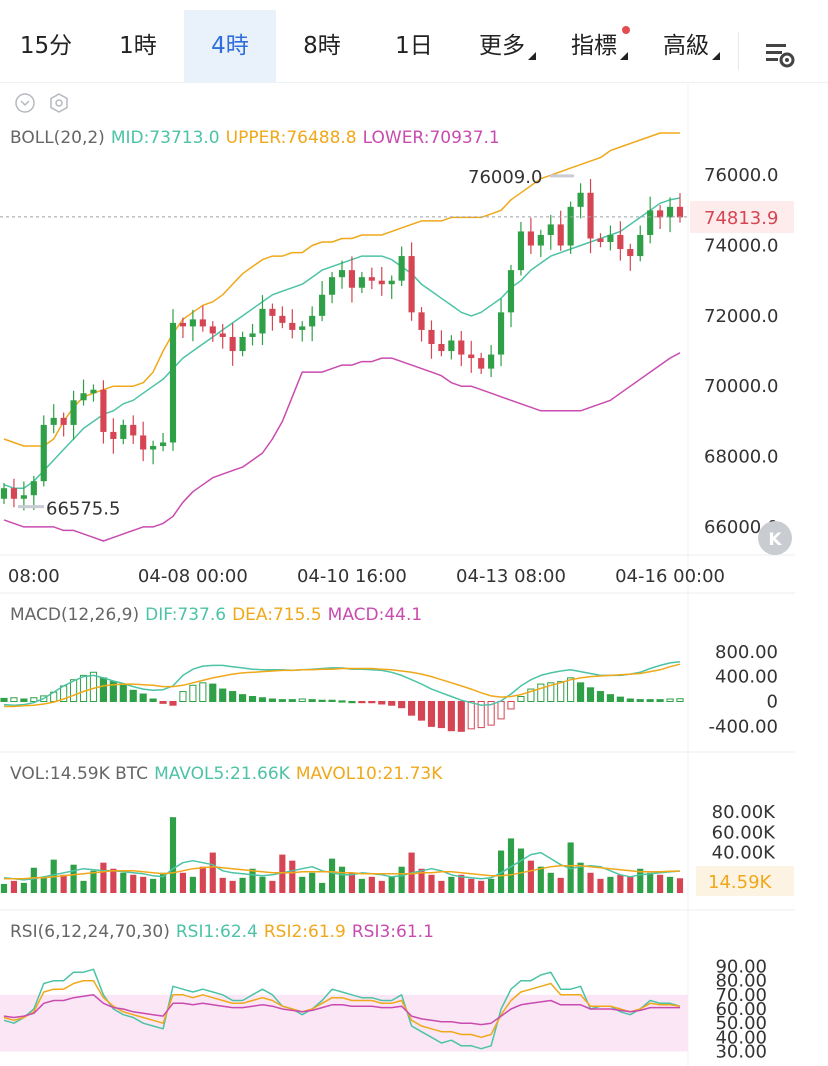  I want to click on tab-label: 15分, so click(46, 46).